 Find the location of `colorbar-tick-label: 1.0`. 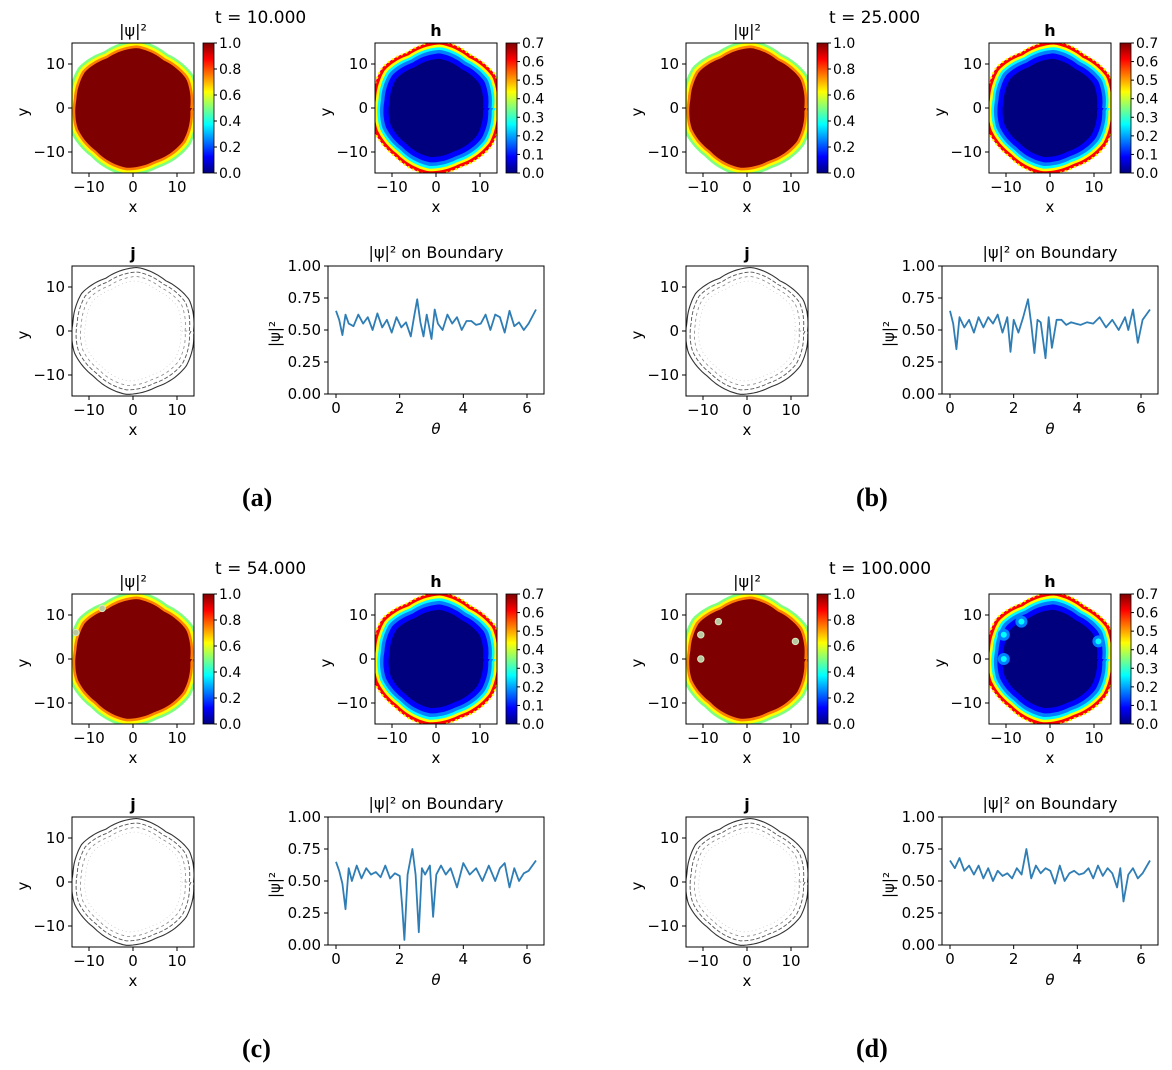

colorbar-tick-label: 1.0 is located at coordinates (230, 595).